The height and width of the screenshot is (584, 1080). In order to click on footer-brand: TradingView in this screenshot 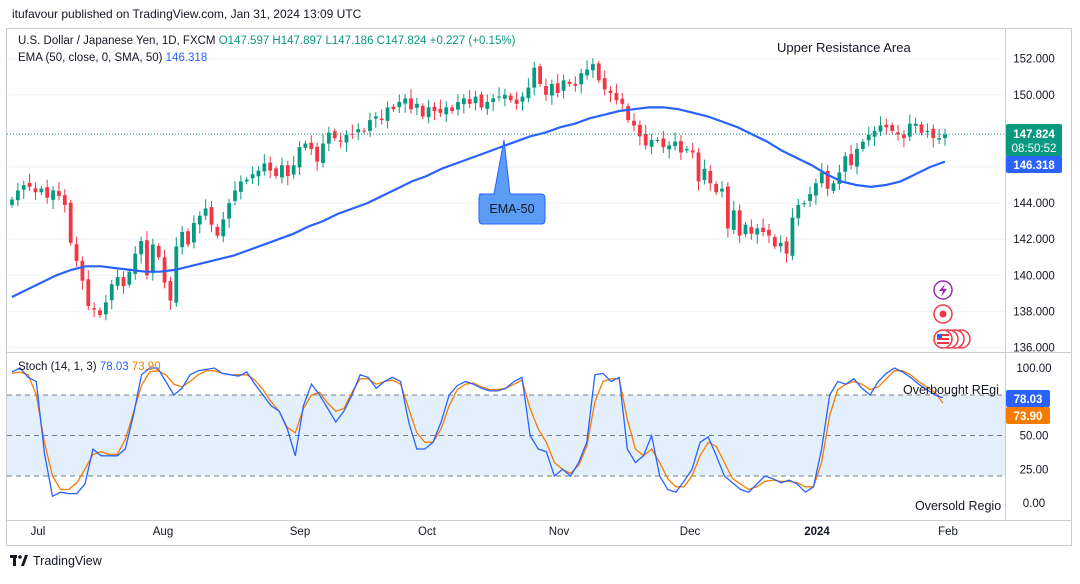, I will do `click(56, 561)`.